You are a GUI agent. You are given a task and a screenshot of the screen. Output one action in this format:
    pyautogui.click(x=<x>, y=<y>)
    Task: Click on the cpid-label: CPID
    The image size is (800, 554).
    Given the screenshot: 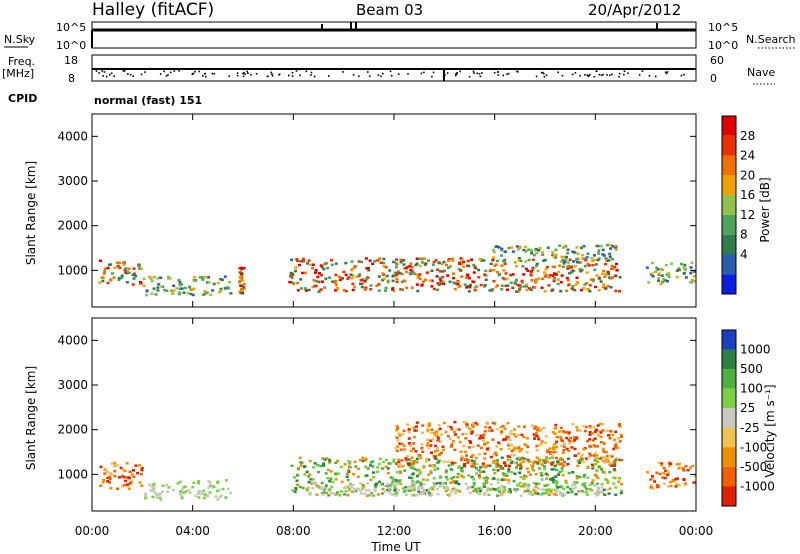 What is the action you would take?
    pyautogui.click(x=22, y=98)
    